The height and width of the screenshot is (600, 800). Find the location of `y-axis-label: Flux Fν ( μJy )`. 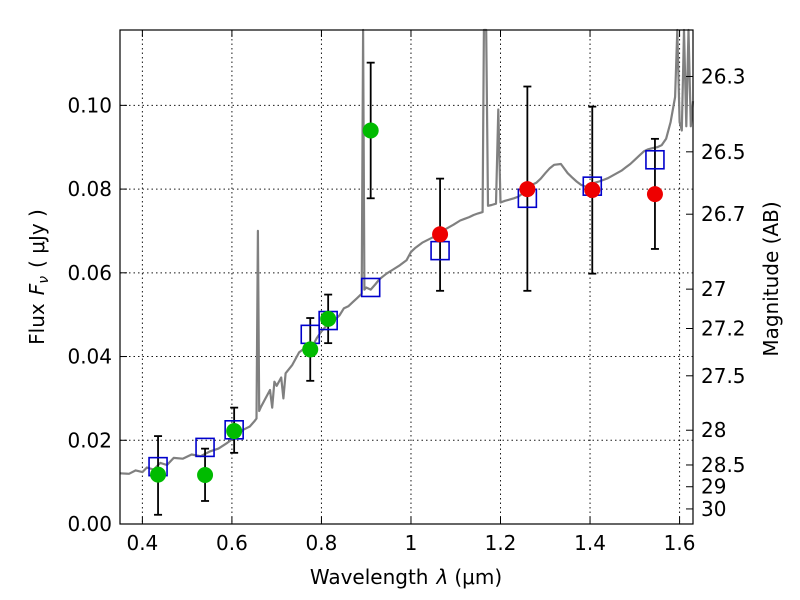

y-axis-label: Flux Fν ( μJy ) is located at coordinates (38, 277).